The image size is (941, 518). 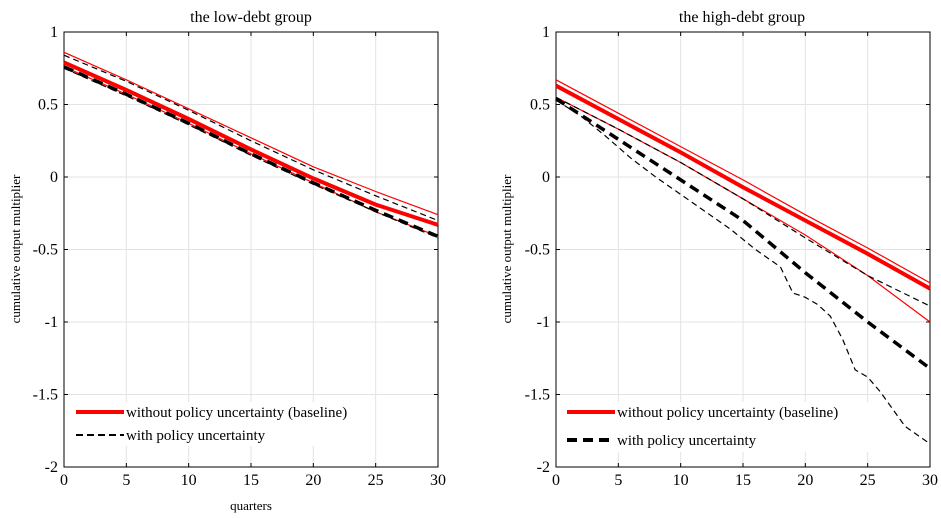 What do you see at coordinates (251, 505) in the screenshot?
I see `x-axis-label: quarters` at bounding box center [251, 505].